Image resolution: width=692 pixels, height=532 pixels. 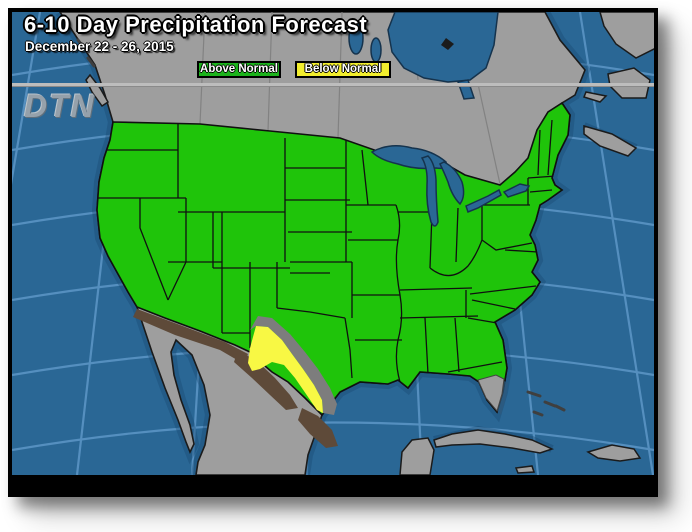 I want to click on legend-item-below-normal: Below Normal, so click(x=343, y=69).